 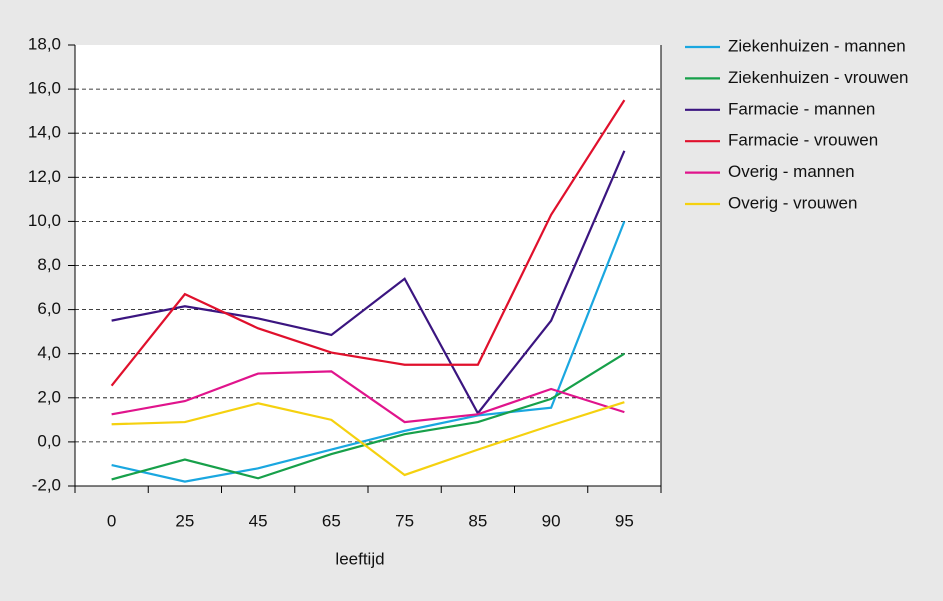 I want to click on y-tick-label: 18,0, so click(x=44, y=43).